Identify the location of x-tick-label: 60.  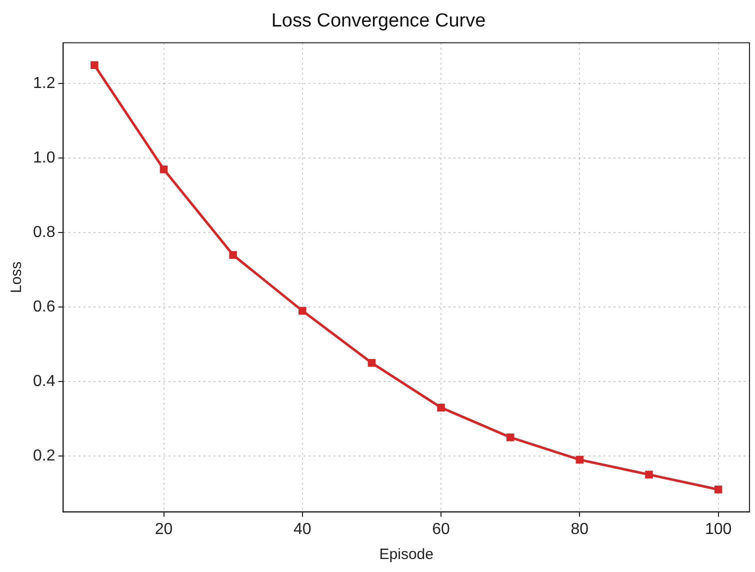
(441, 529).